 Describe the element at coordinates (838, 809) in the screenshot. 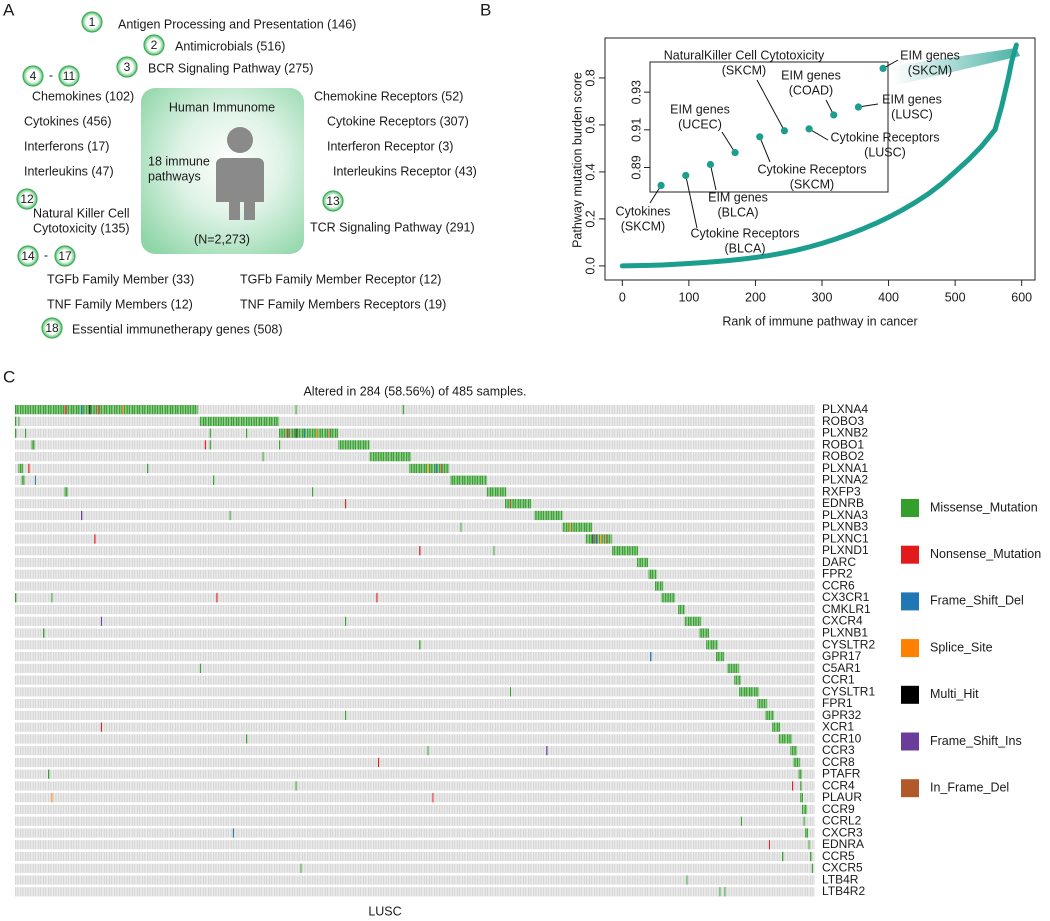

I see `gene-label: CCR9` at that location.